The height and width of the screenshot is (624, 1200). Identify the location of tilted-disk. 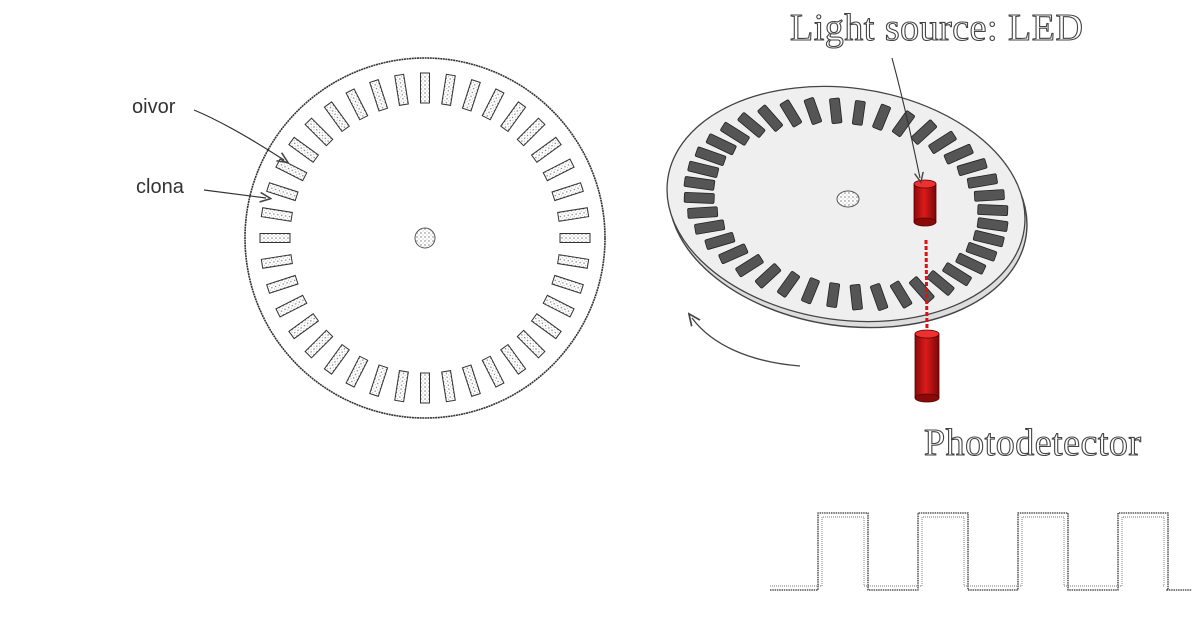
(847, 207).